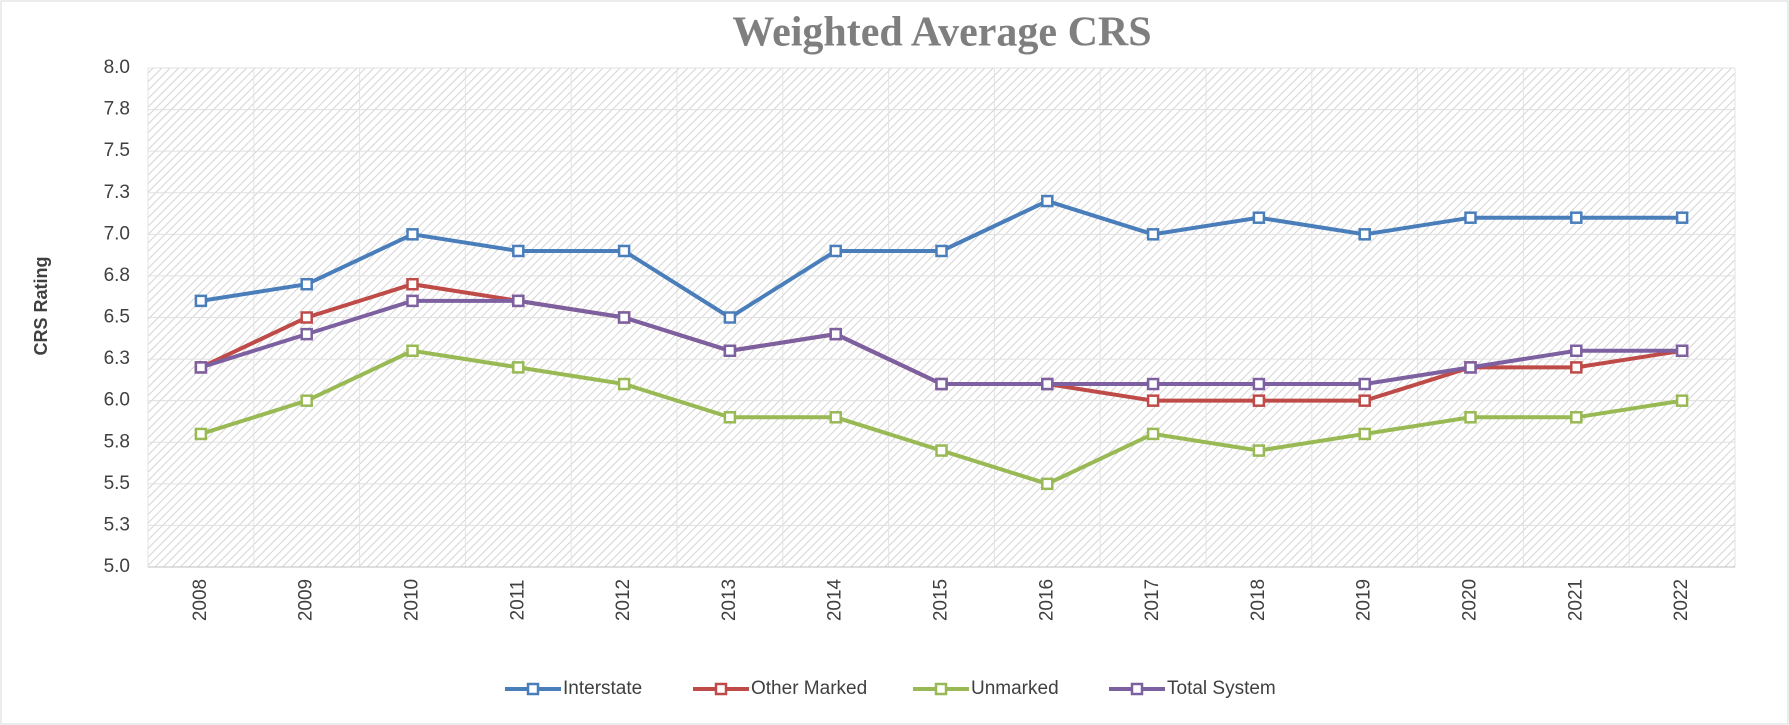 The width and height of the screenshot is (1789, 725). What do you see at coordinates (117, 524) in the screenshot?
I see `y-tick-label: 5.3` at bounding box center [117, 524].